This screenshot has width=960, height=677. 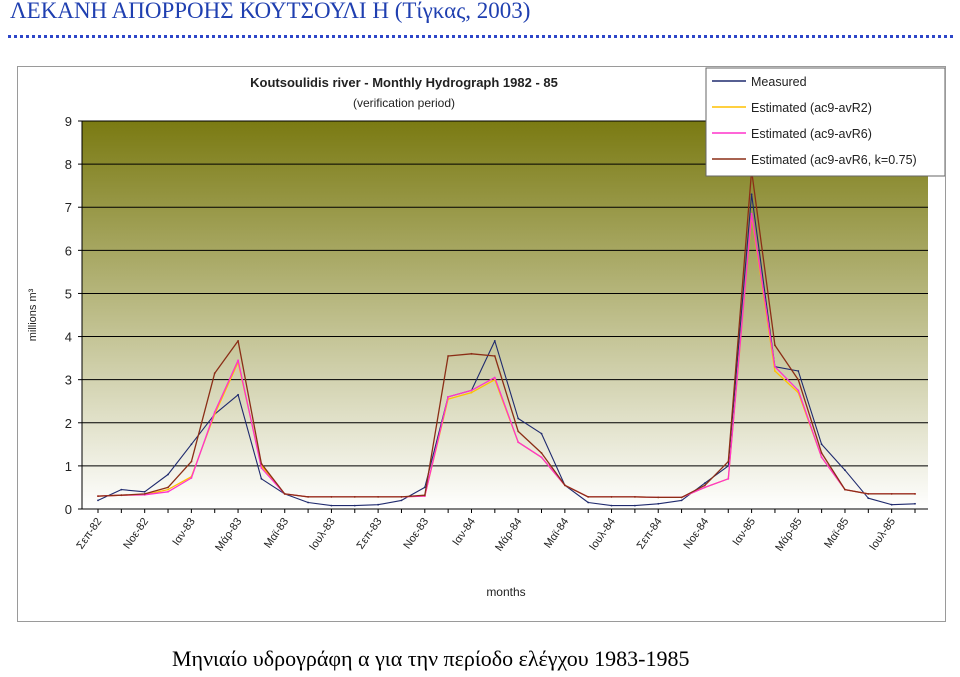 I want to click on x-tick-label: Ιαν-84, so click(x=464, y=532).